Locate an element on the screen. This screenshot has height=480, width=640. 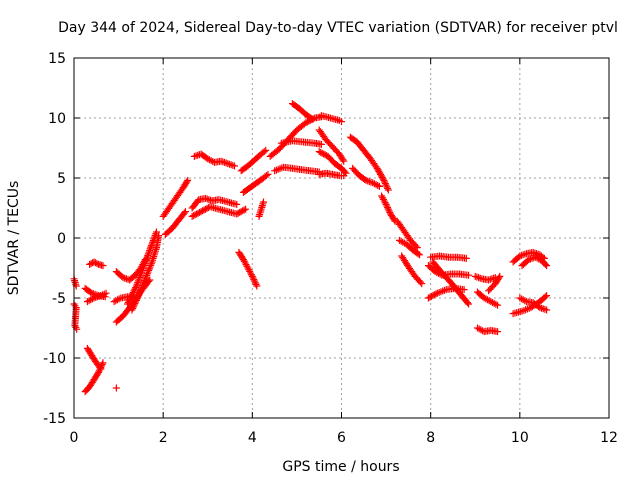
x-axis-label: GPS time / hours is located at coordinates (340, 467).